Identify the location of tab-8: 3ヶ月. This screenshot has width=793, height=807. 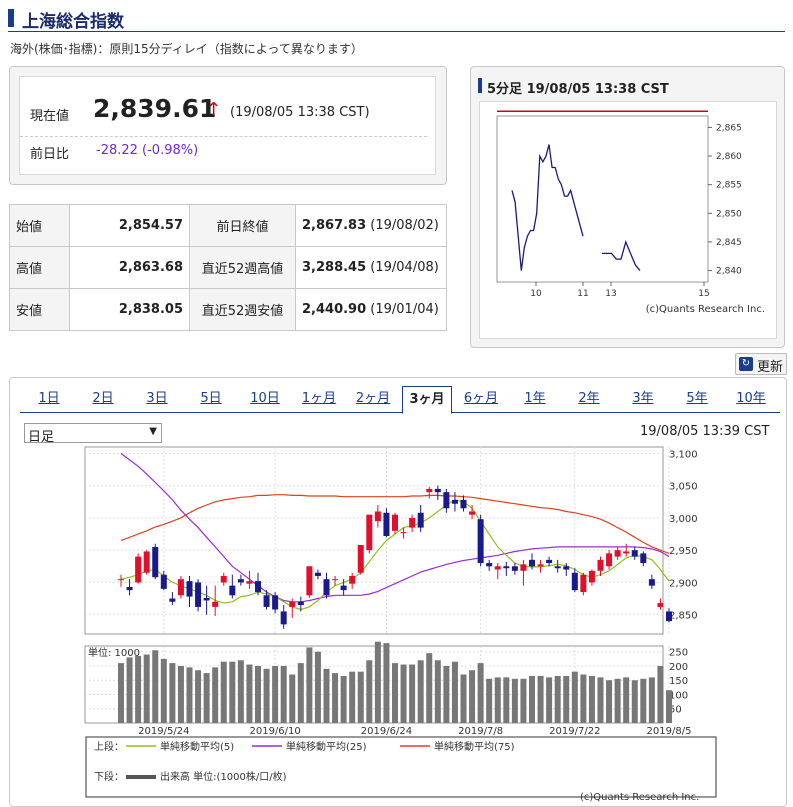
(427, 400).